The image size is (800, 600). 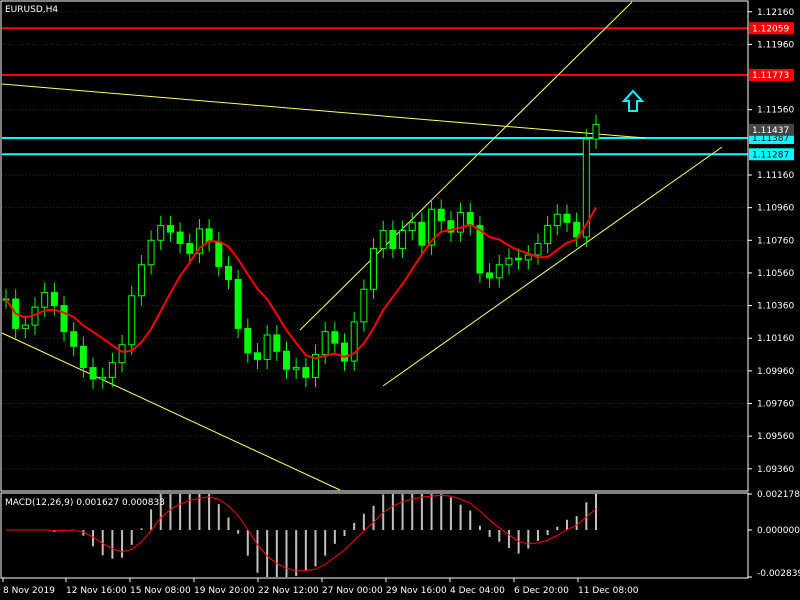 I want to click on y-tick-label: 1.11160, so click(x=775, y=176).